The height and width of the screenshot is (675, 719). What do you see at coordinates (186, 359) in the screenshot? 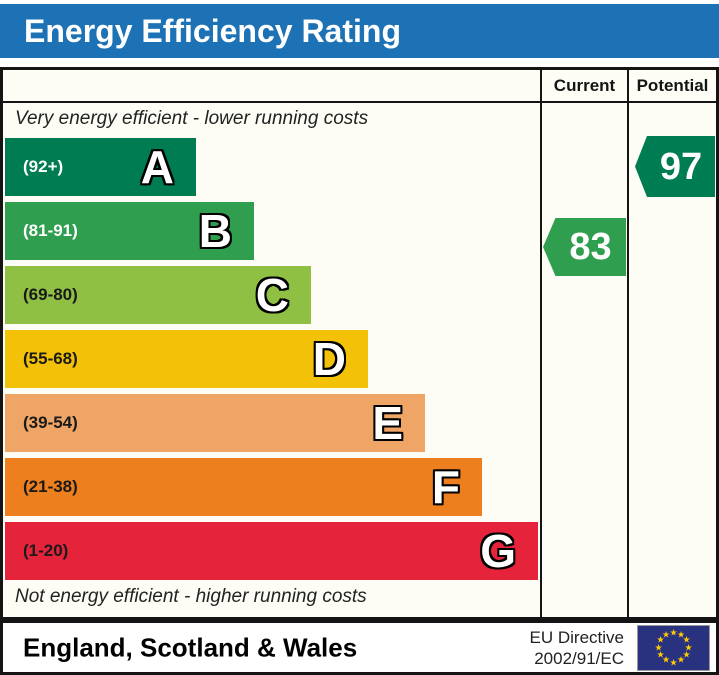
I see `band-d: (55-68) D` at bounding box center [186, 359].